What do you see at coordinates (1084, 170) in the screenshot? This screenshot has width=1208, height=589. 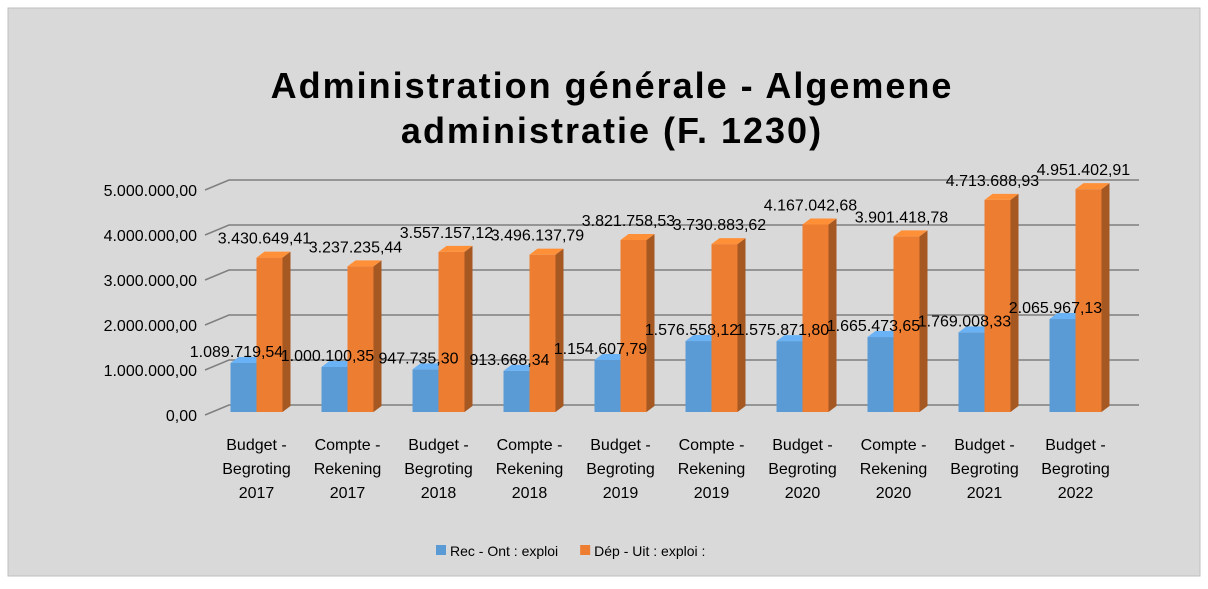 I see `data-label: 4.951.402,91` at bounding box center [1084, 170].